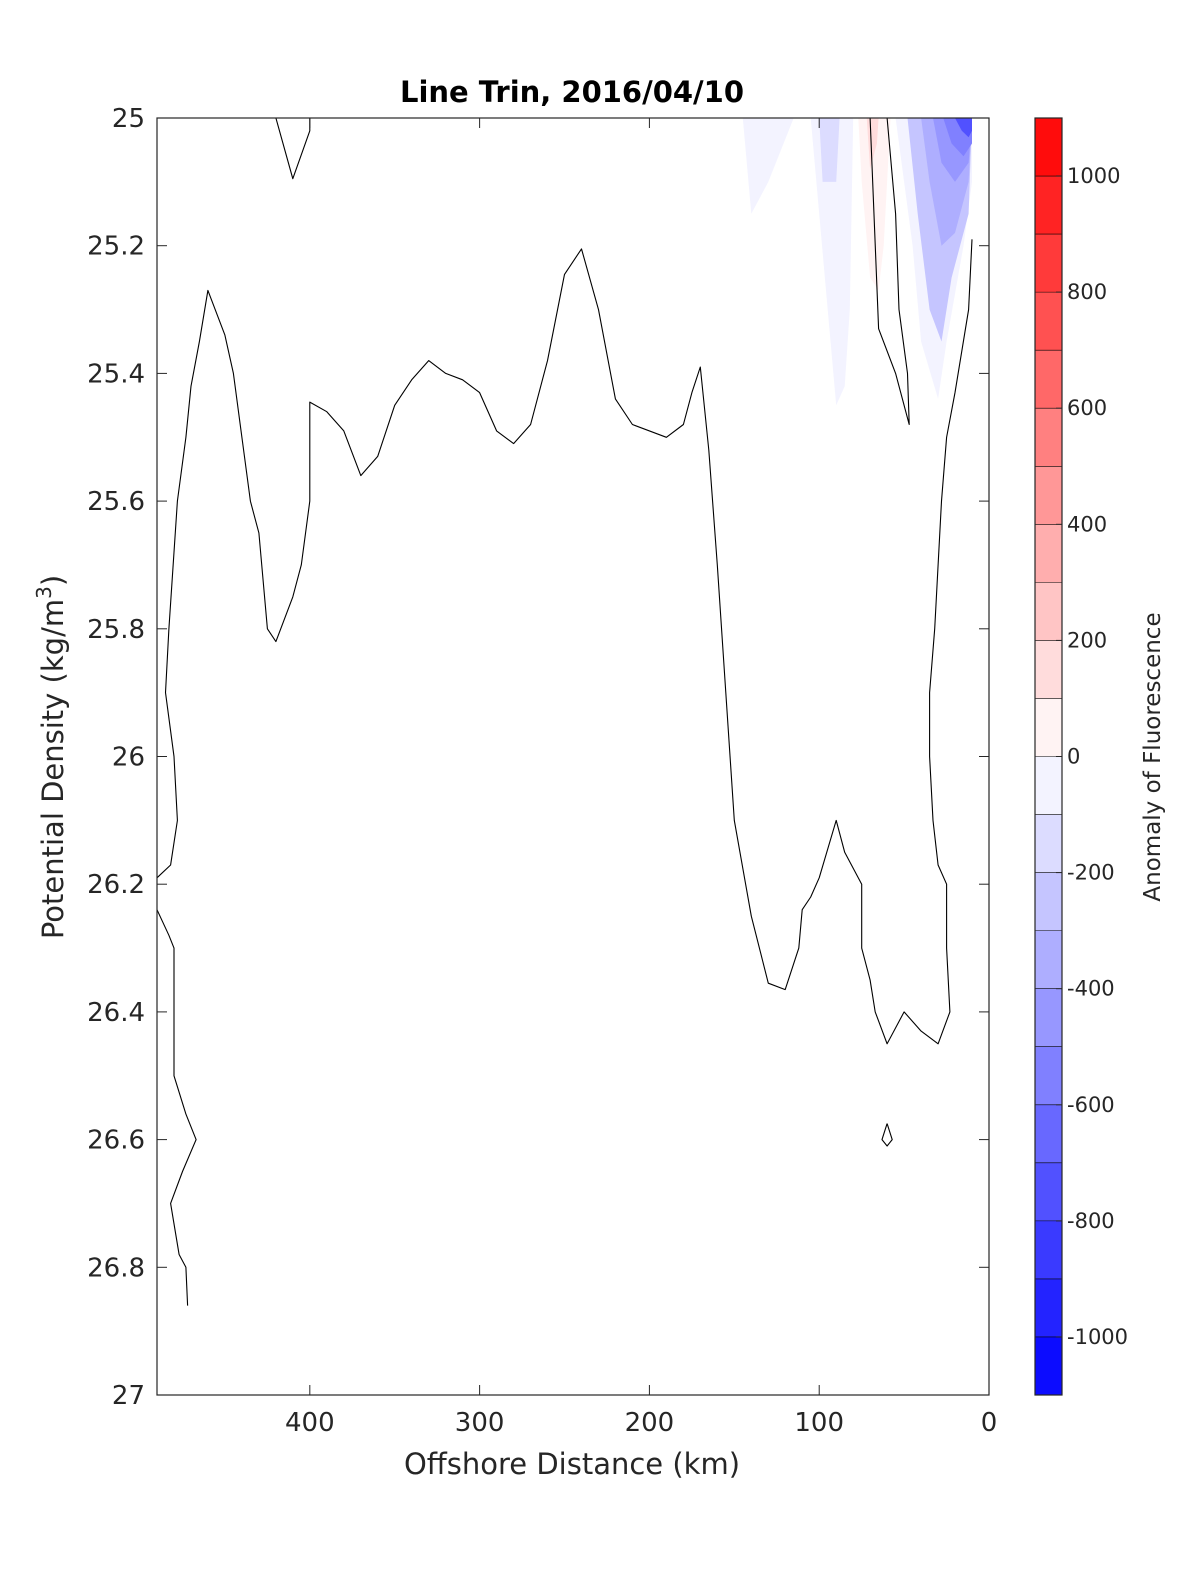  I want to click on y-axis-title-superscript: 3, so click(44, 592).